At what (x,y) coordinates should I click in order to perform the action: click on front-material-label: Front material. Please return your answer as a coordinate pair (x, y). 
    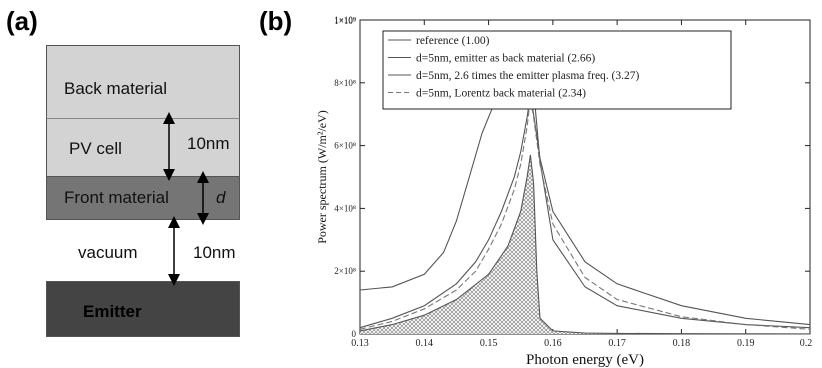
    Looking at the image, I should click on (116, 197).